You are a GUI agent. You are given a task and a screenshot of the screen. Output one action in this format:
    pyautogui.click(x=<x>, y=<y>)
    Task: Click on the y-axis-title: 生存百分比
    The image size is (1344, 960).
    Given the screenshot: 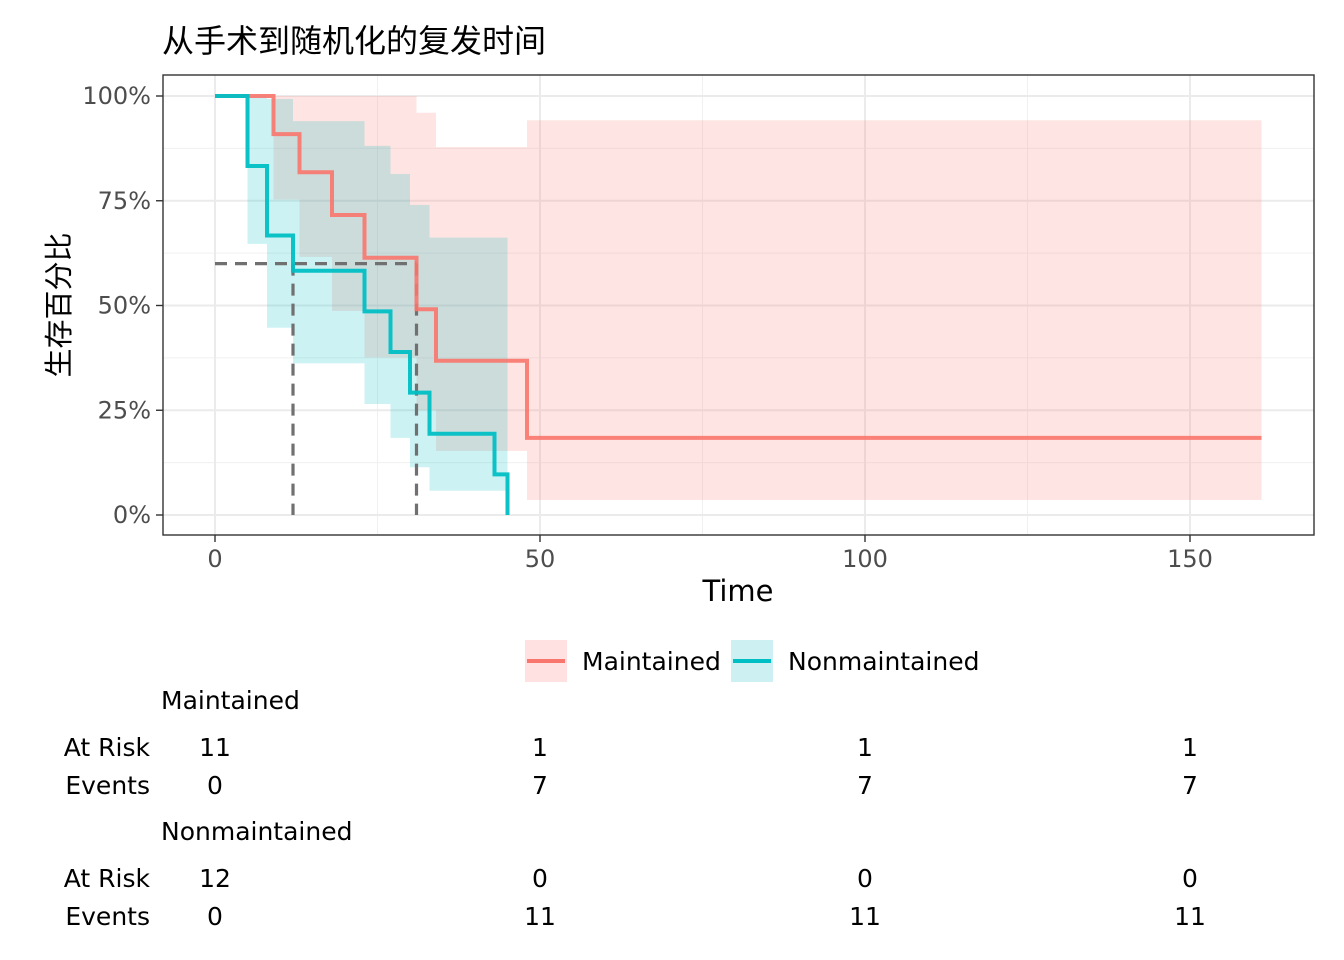 What is the action you would take?
    pyautogui.click(x=59, y=304)
    